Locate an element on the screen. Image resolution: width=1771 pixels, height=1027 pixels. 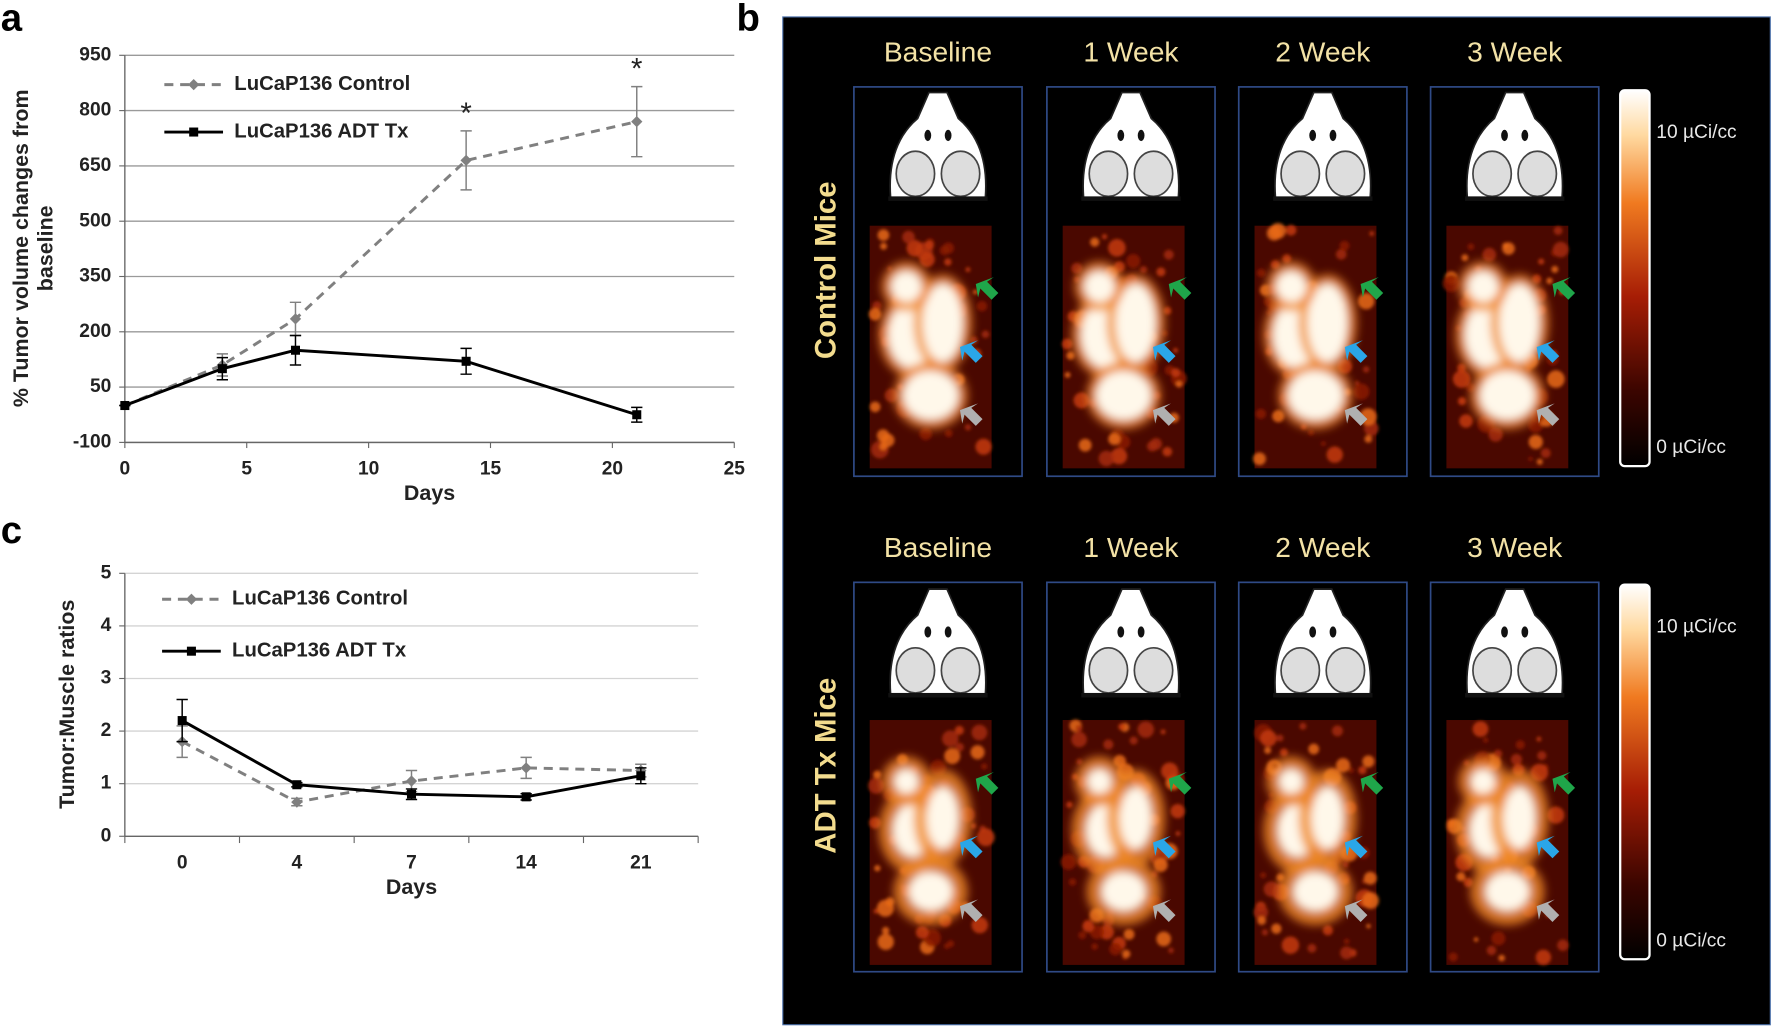
panel-label: a is located at coordinates (12, 19).